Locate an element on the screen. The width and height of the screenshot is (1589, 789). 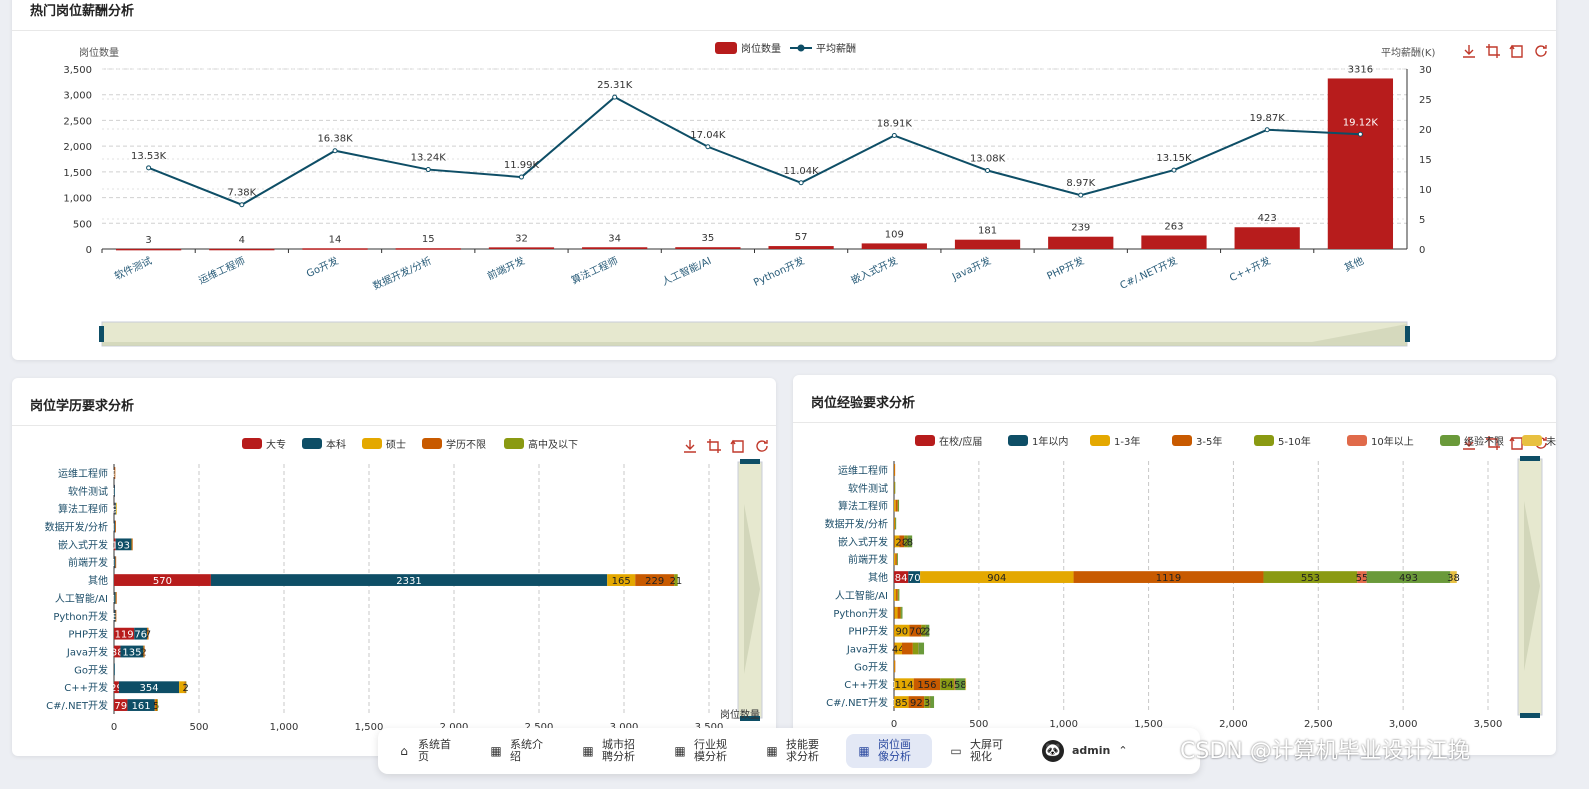
nav-home: ⌂ 系统首页 is located at coordinates (429, 751).